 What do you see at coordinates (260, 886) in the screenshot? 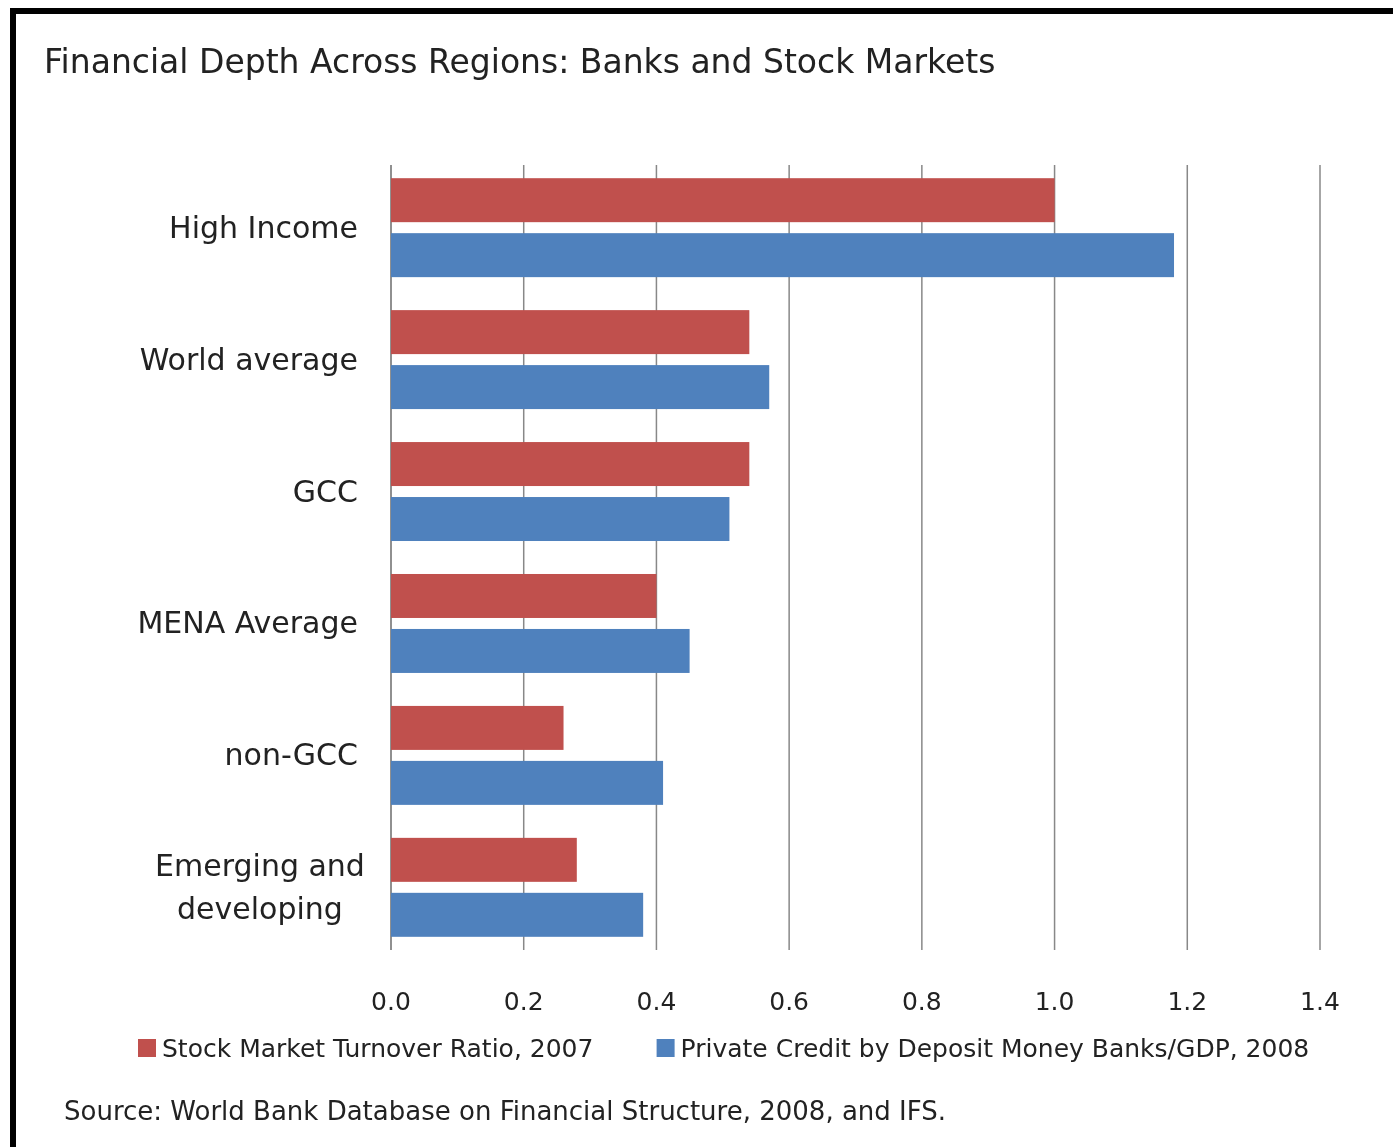
I see `y-tick-label: Emerging and developing` at bounding box center [260, 886].